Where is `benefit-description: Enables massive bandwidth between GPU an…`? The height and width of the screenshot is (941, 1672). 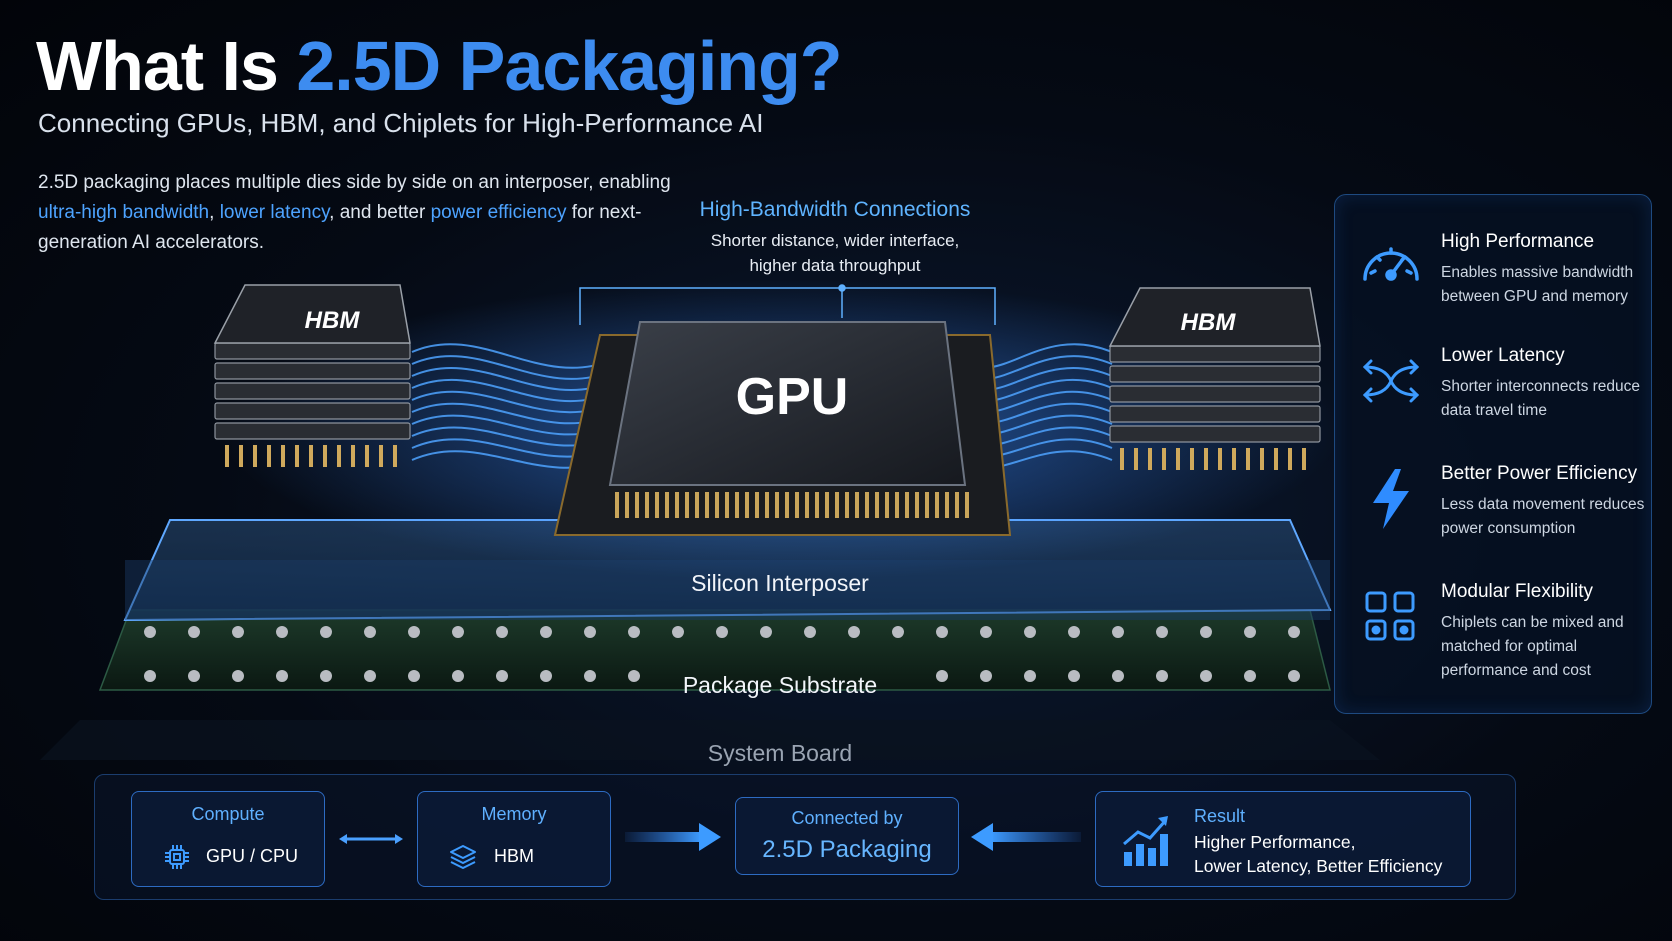
benefit-description: Enables massive bandwidth between GPU an… is located at coordinates (1537, 284).